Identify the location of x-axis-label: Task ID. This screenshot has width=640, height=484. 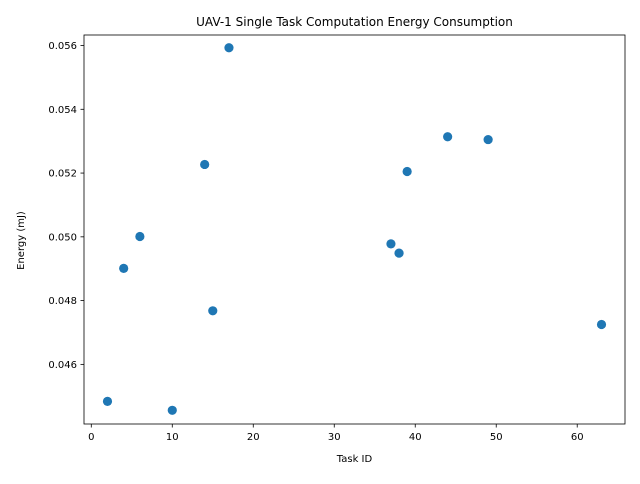
(354, 459).